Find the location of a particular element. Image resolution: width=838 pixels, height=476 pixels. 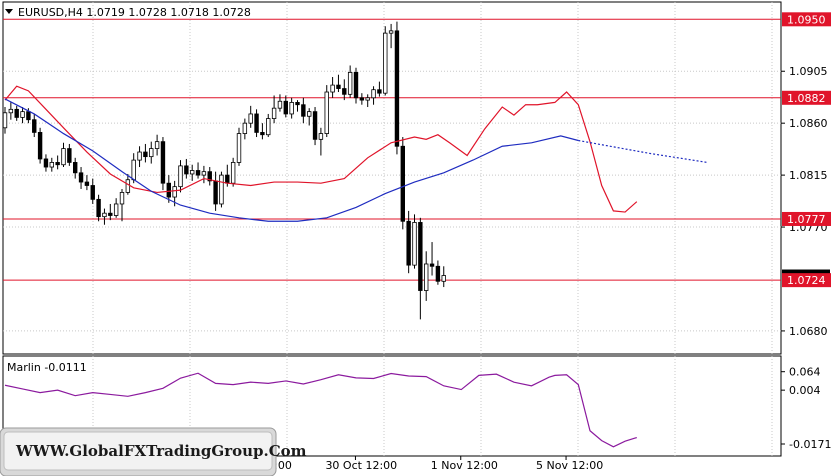

level-label: 1.0950 is located at coordinates (806, 19).